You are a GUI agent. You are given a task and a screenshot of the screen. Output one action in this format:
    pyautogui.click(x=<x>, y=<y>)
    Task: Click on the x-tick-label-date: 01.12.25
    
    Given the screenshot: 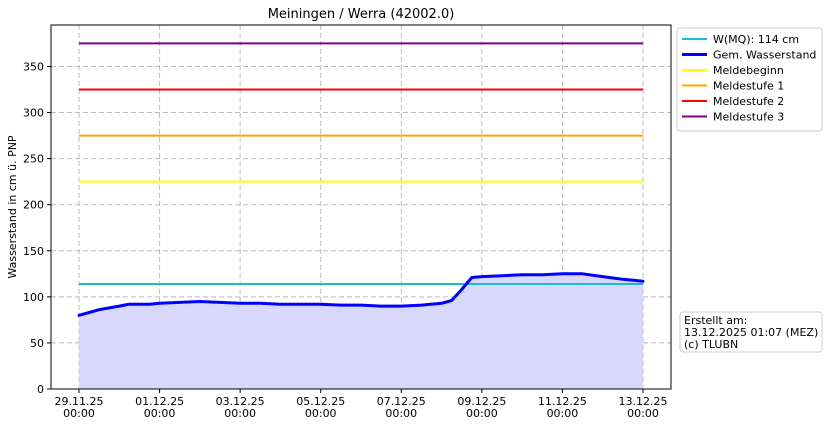 What is the action you would take?
    pyautogui.click(x=159, y=401)
    